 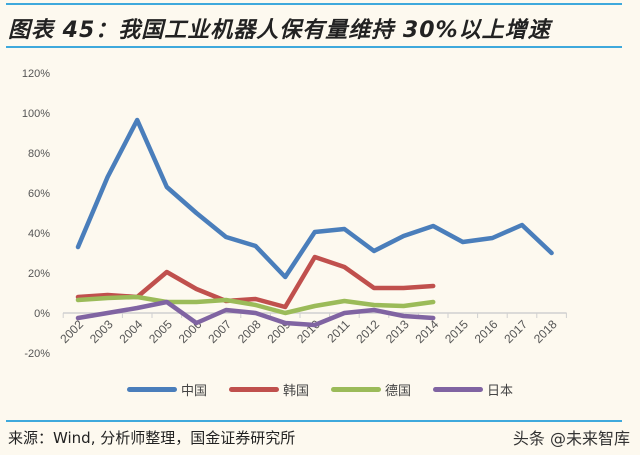 I want to click on y-tick-label: 60%, so click(x=39, y=194).